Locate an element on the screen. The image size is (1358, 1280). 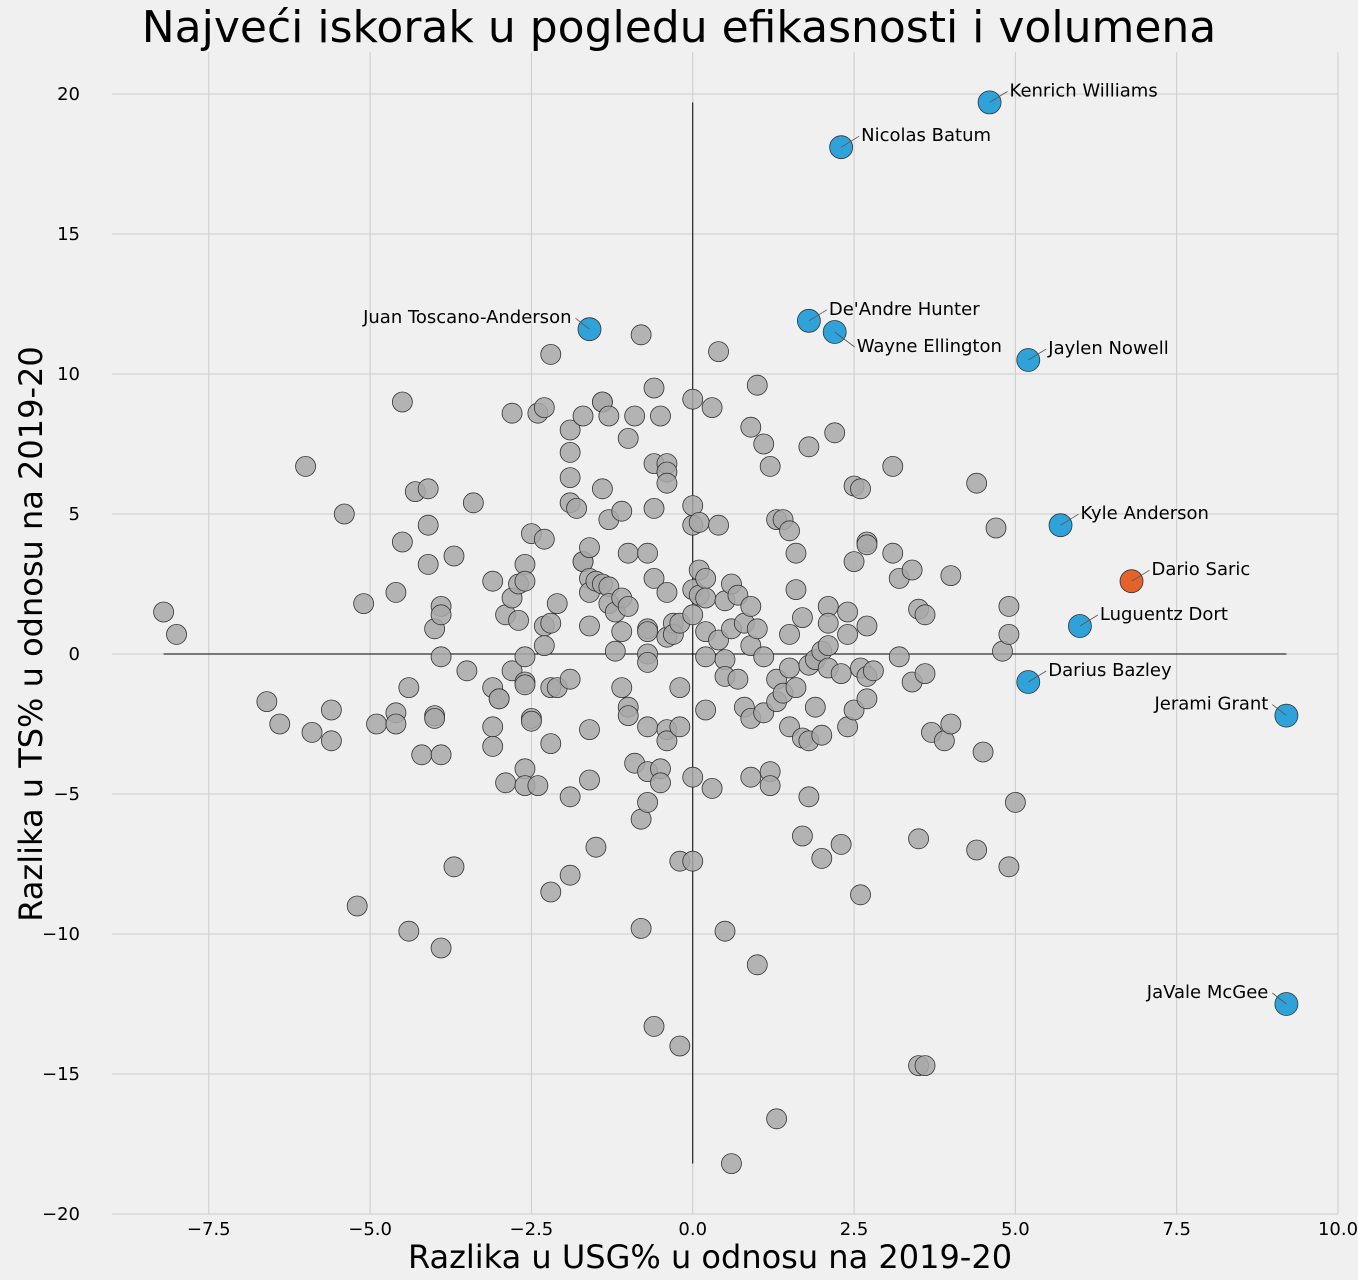
player-name-label: De'Andre Hunter is located at coordinates (904, 309).